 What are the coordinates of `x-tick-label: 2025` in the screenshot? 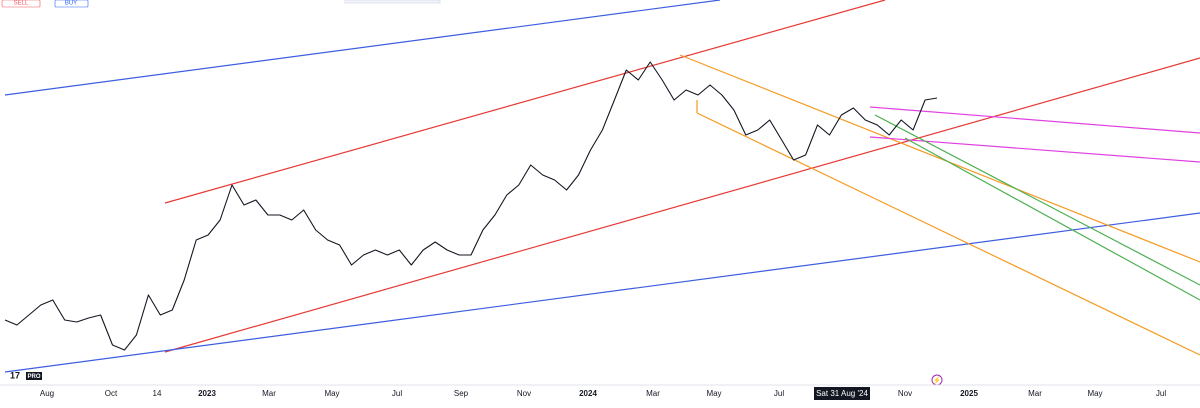 It's located at (969, 393).